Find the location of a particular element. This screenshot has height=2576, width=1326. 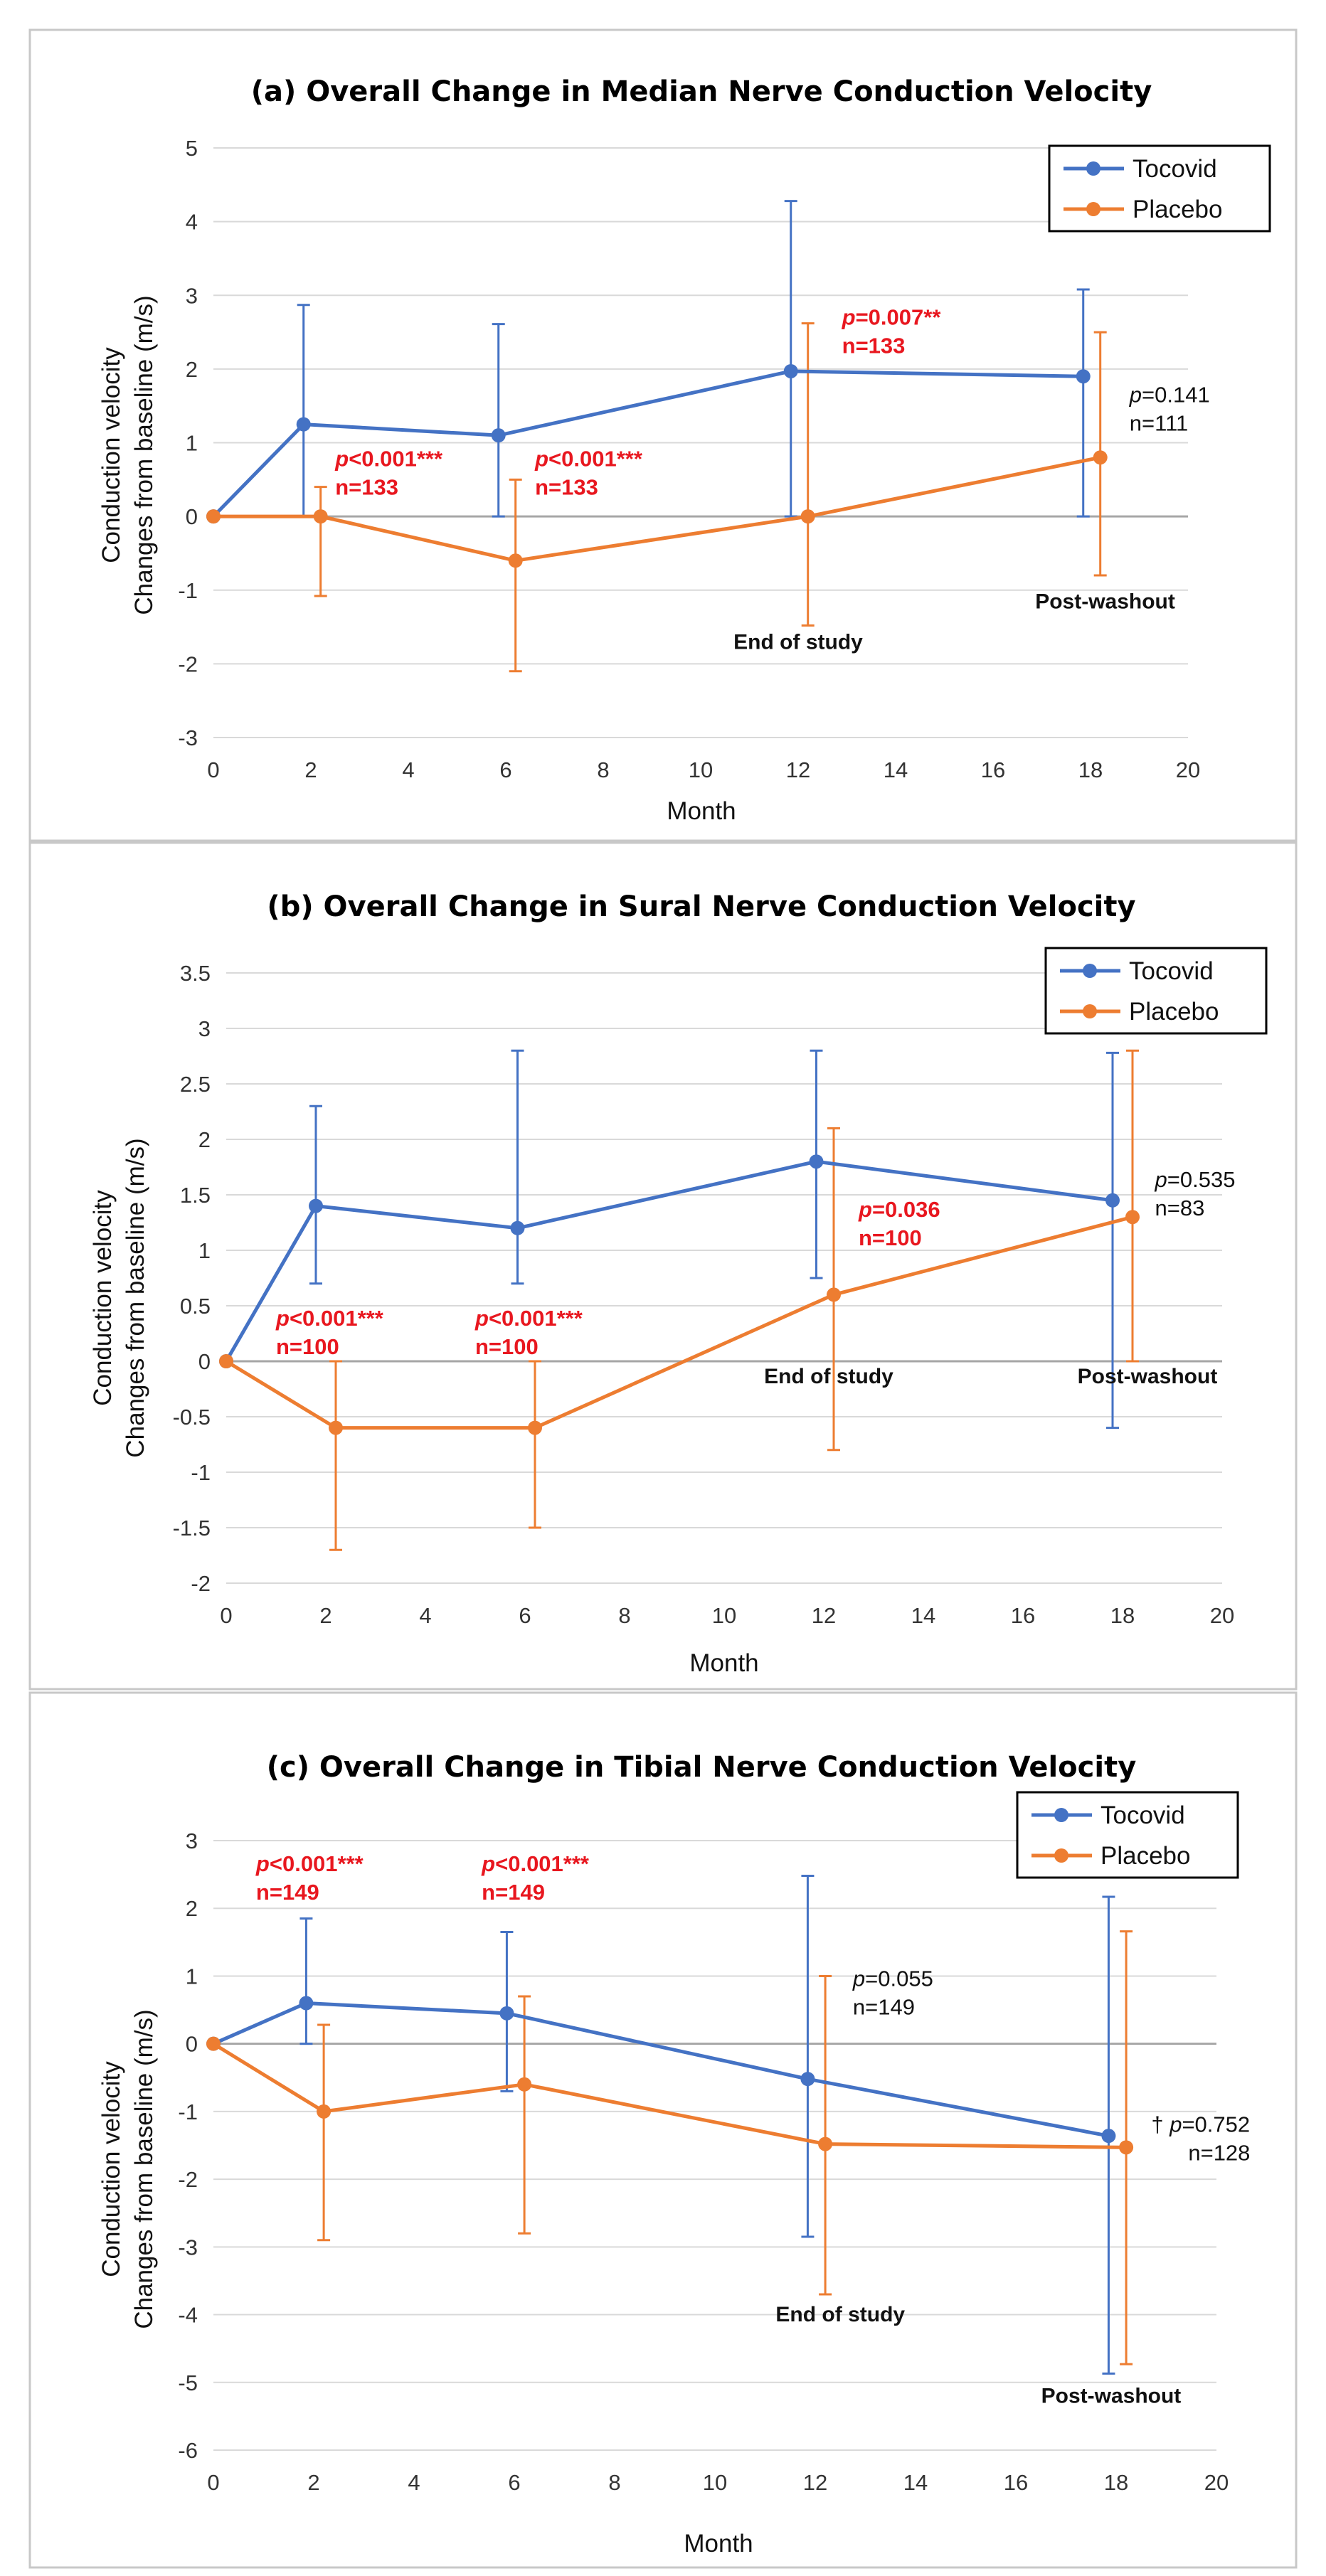

panel-a-ytick-label: 2 is located at coordinates (192, 369).